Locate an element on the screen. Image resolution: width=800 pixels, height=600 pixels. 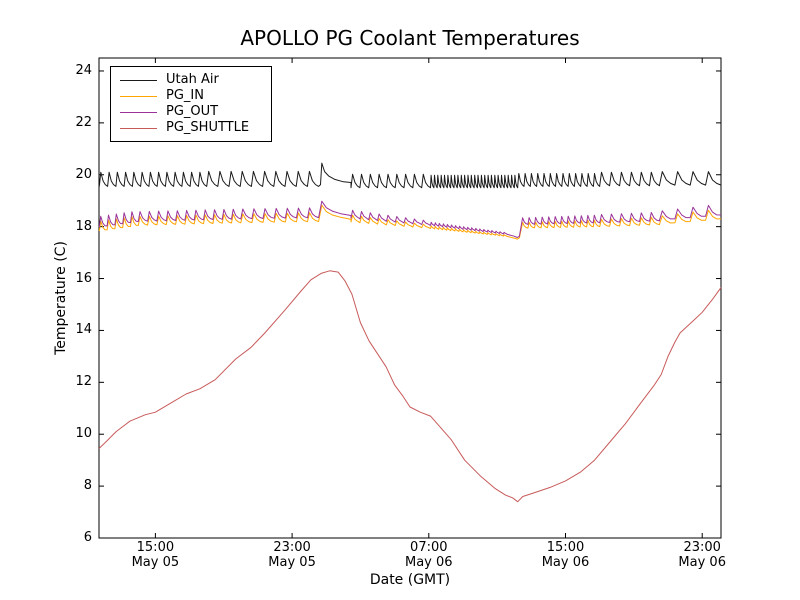
x-tick-label: 23:00 May 06 is located at coordinates (702, 555).